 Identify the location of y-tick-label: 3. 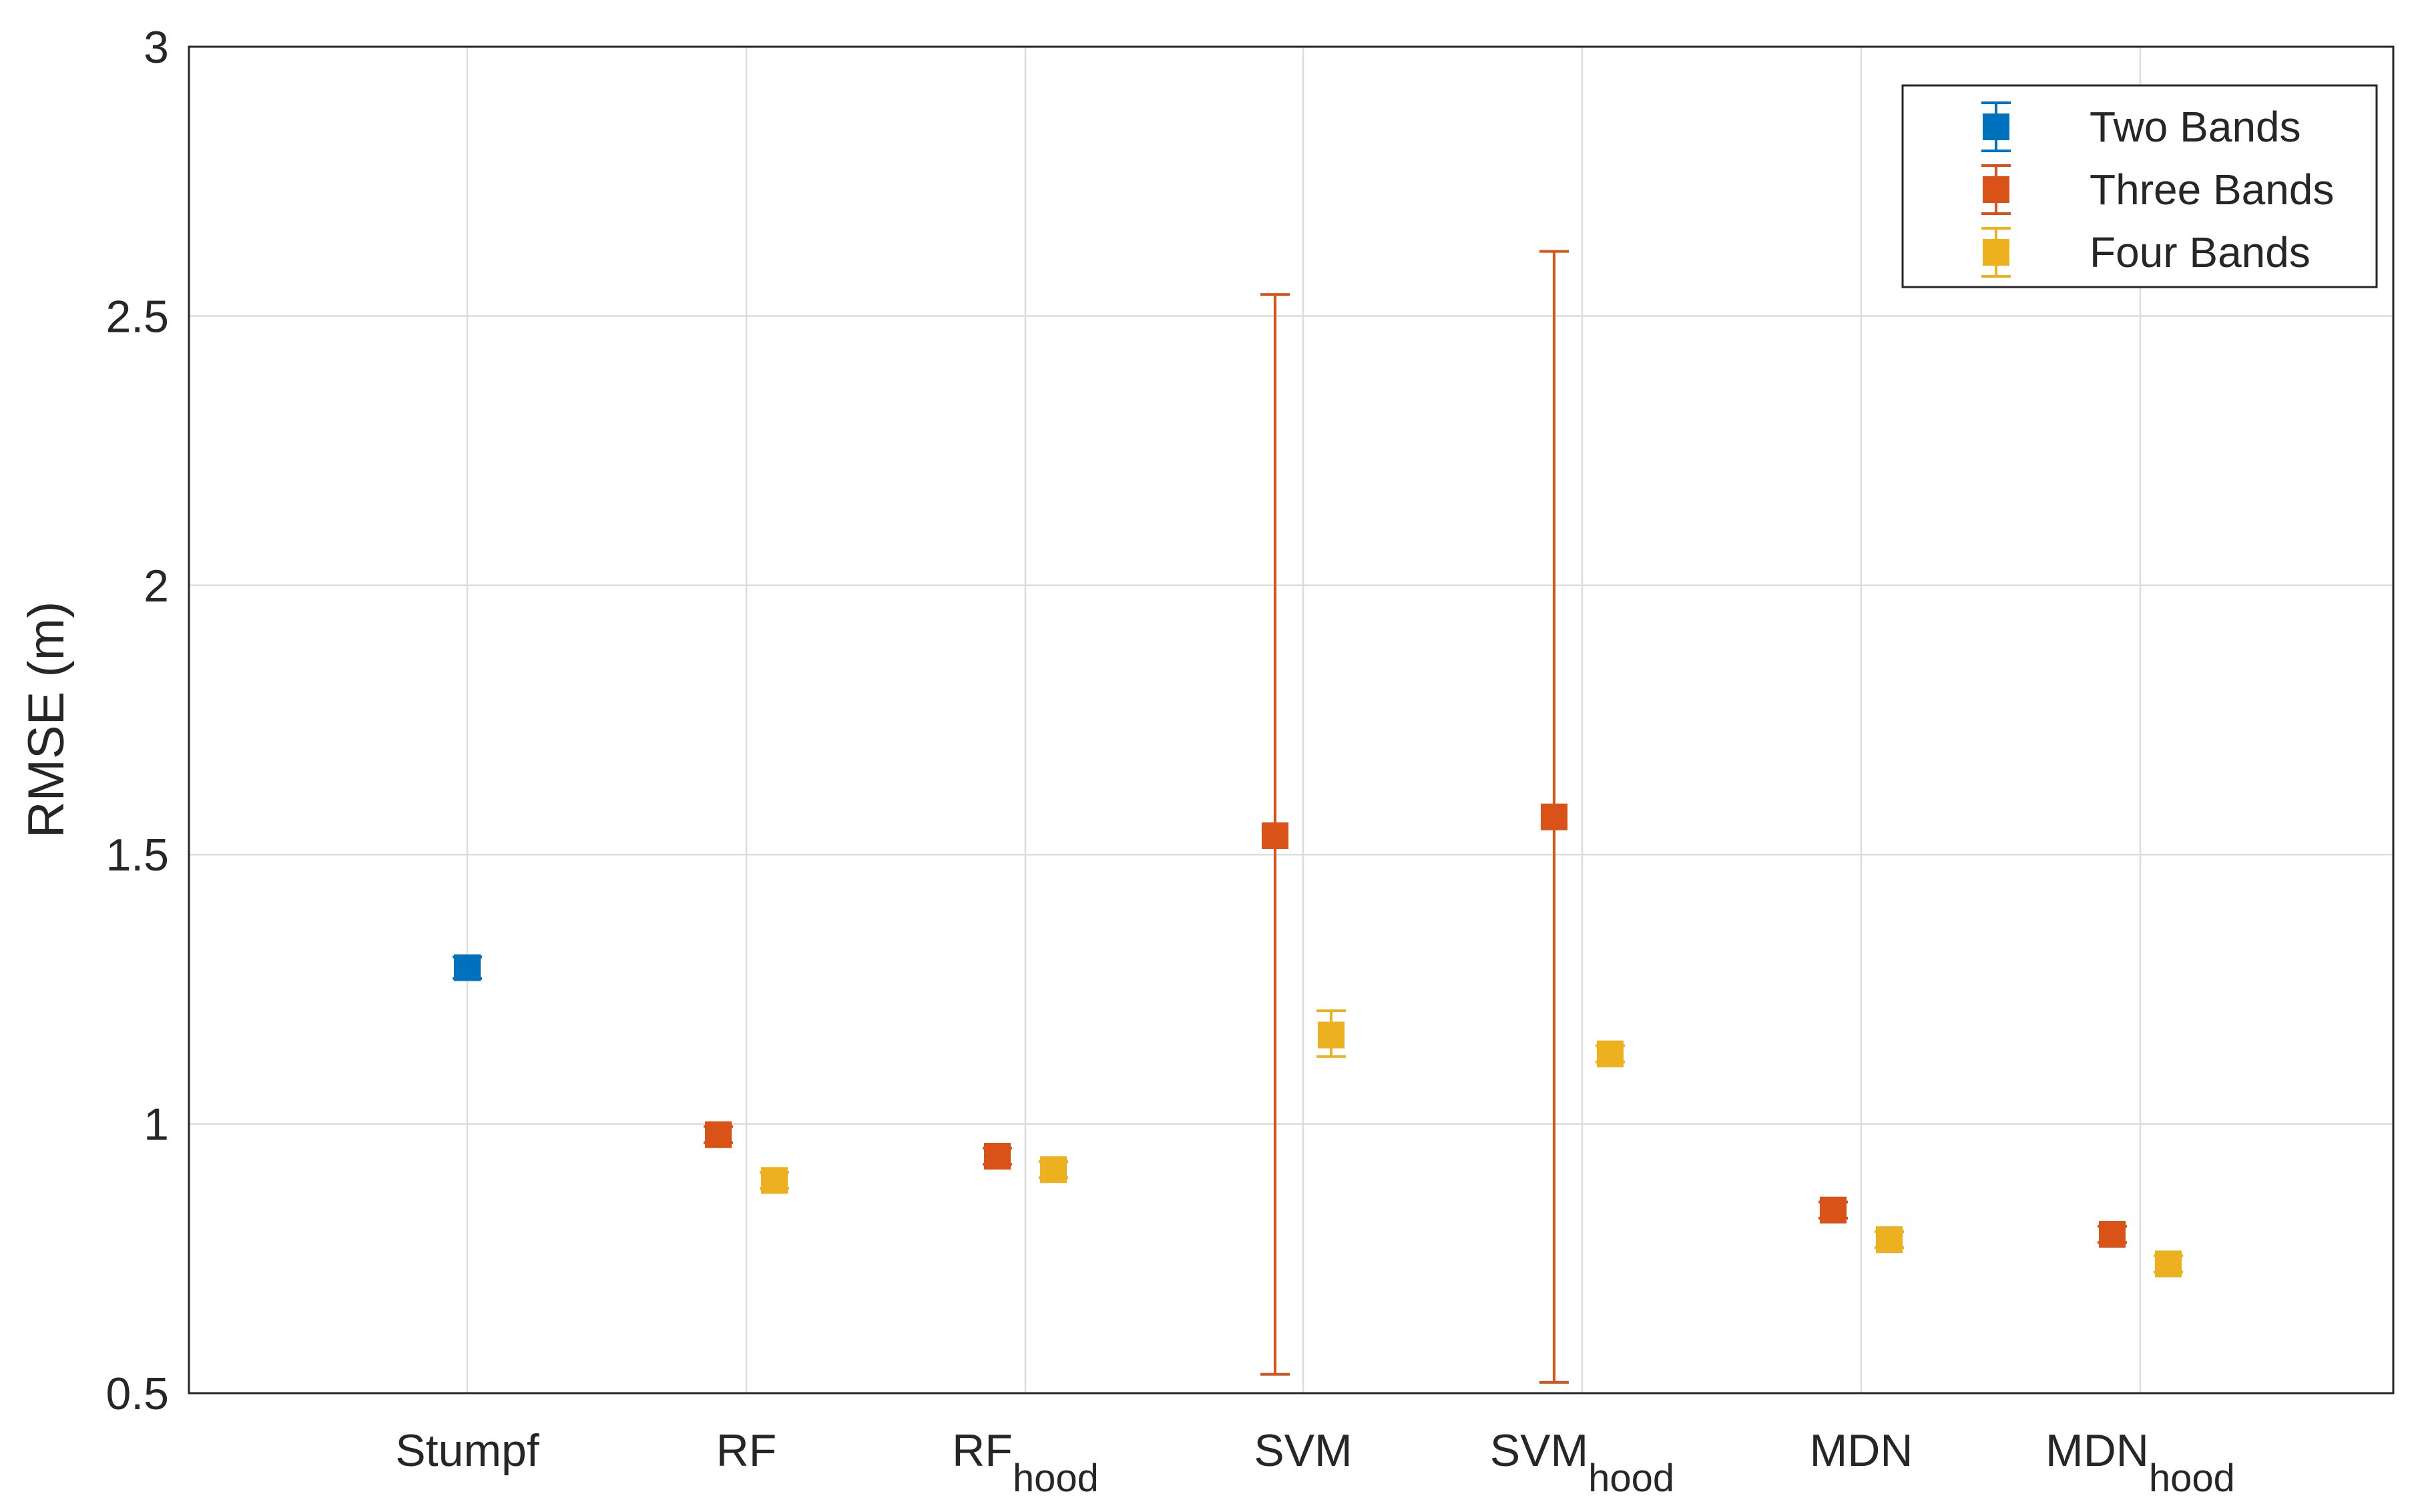
(156, 48).